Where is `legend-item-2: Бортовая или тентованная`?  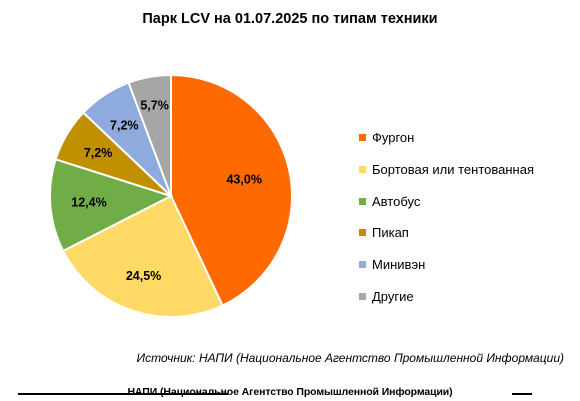 legend-item-2: Бортовая или тентованная is located at coordinates (466, 170).